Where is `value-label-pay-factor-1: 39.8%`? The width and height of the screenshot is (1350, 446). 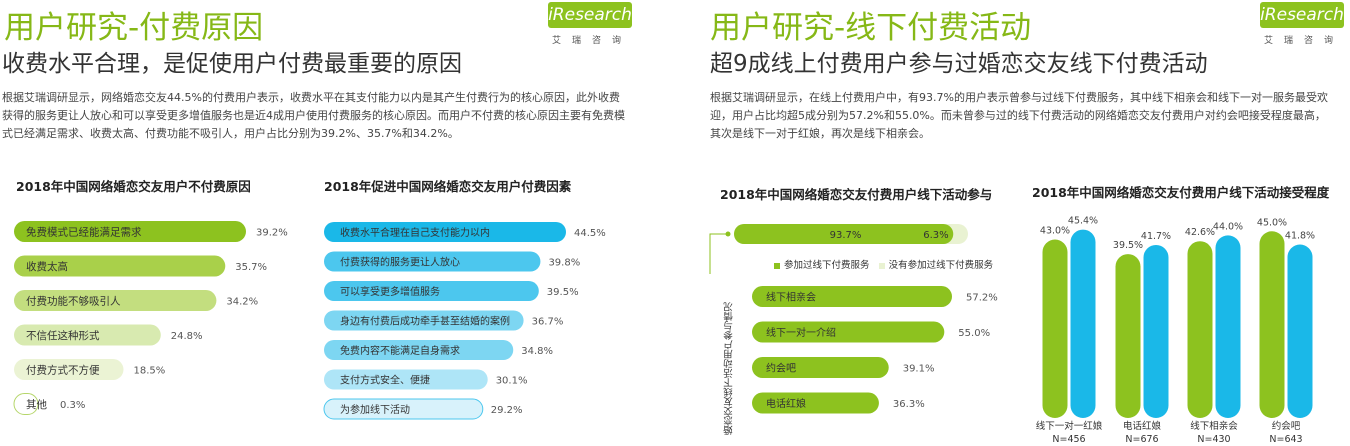 value-label-pay-factor-1: 39.8% is located at coordinates (564, 263).